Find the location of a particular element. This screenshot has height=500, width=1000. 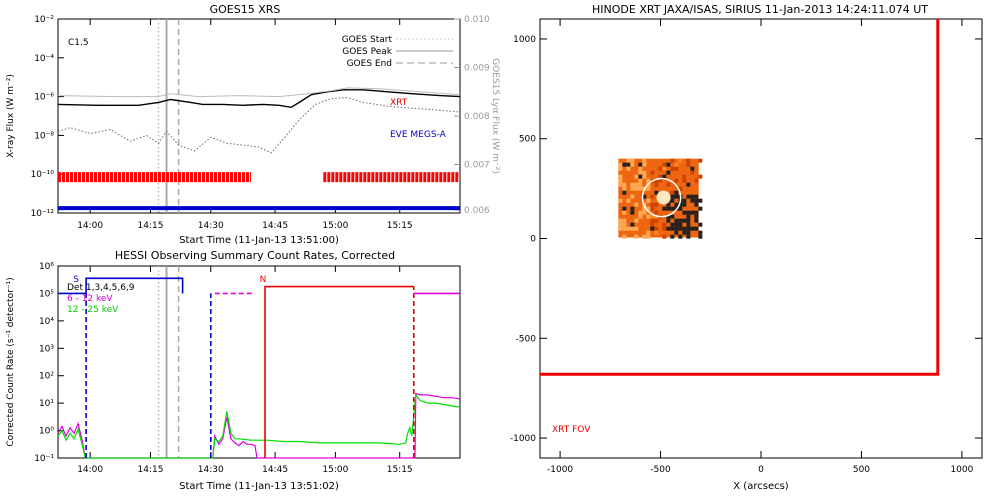

hessi-y-tick-label: 10⁵ is located at coordinates (46, 294).